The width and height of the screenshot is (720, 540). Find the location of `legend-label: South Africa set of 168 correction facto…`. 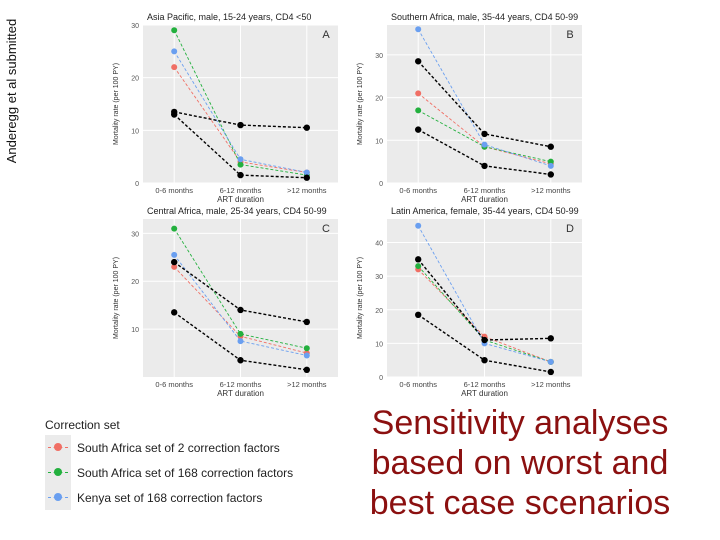

legend-label: South Africa set of 168 correction facto… is located at coordinates (185, 472).